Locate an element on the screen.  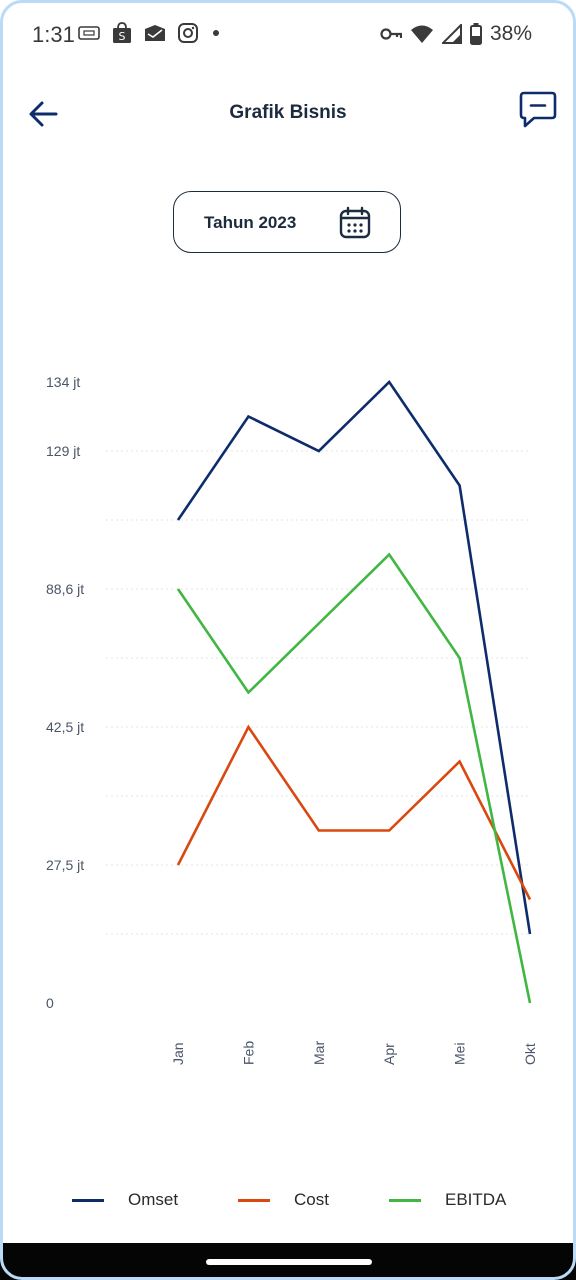
dot-icon is located at coordinates (216, 33).